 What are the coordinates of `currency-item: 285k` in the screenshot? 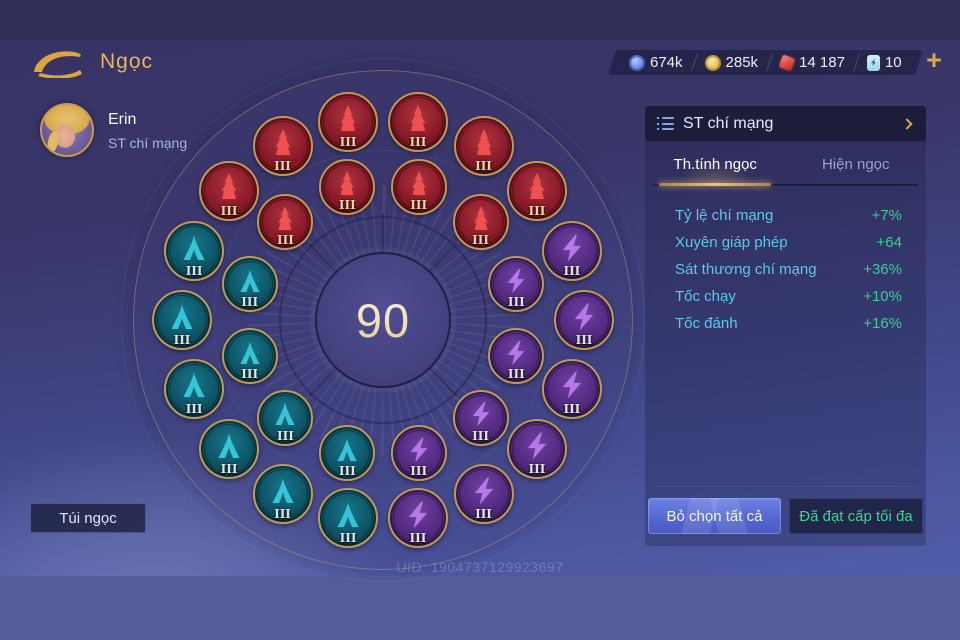 It's located at (732, 62).